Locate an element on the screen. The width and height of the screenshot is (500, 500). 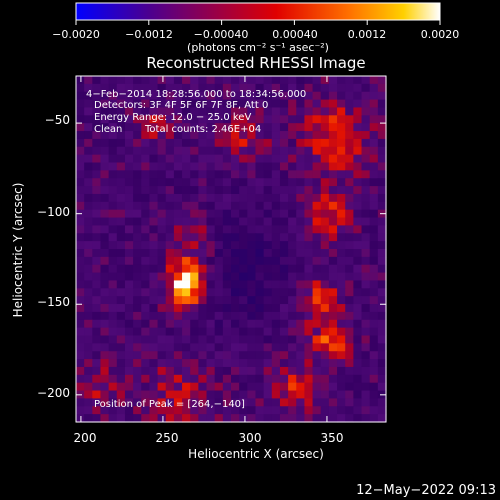
colorbar-tick-label: −0.0012 is located at coordinates (149, 34).